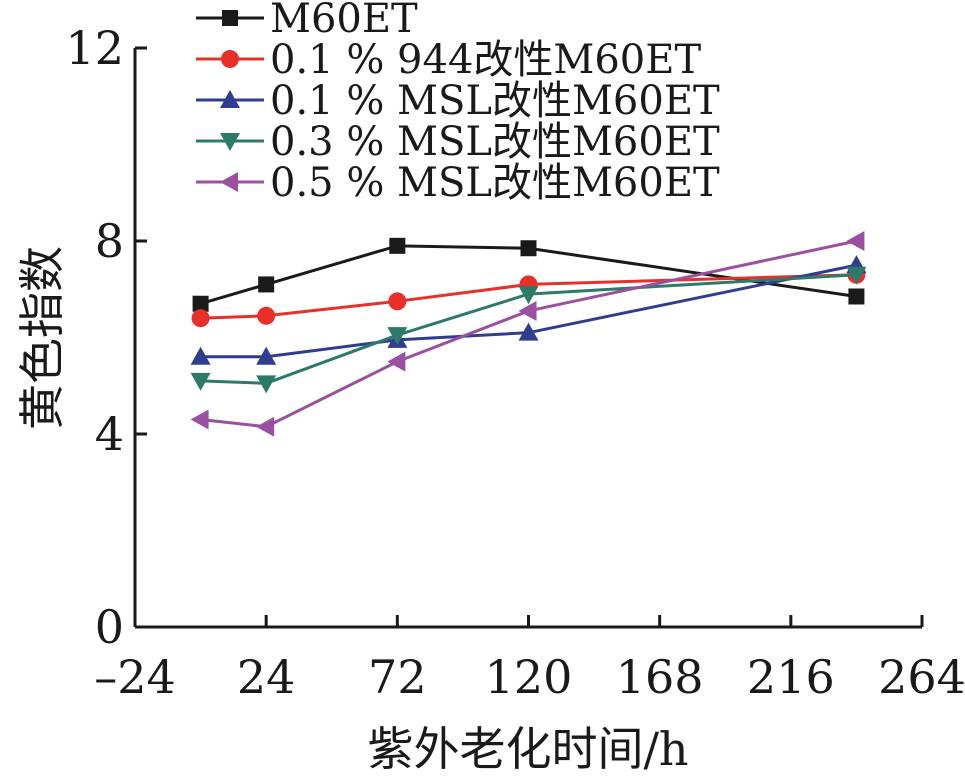  Describe the element at coordinates (109, 627) in the screenshot. I see `y-tick-label: 0` at that location.